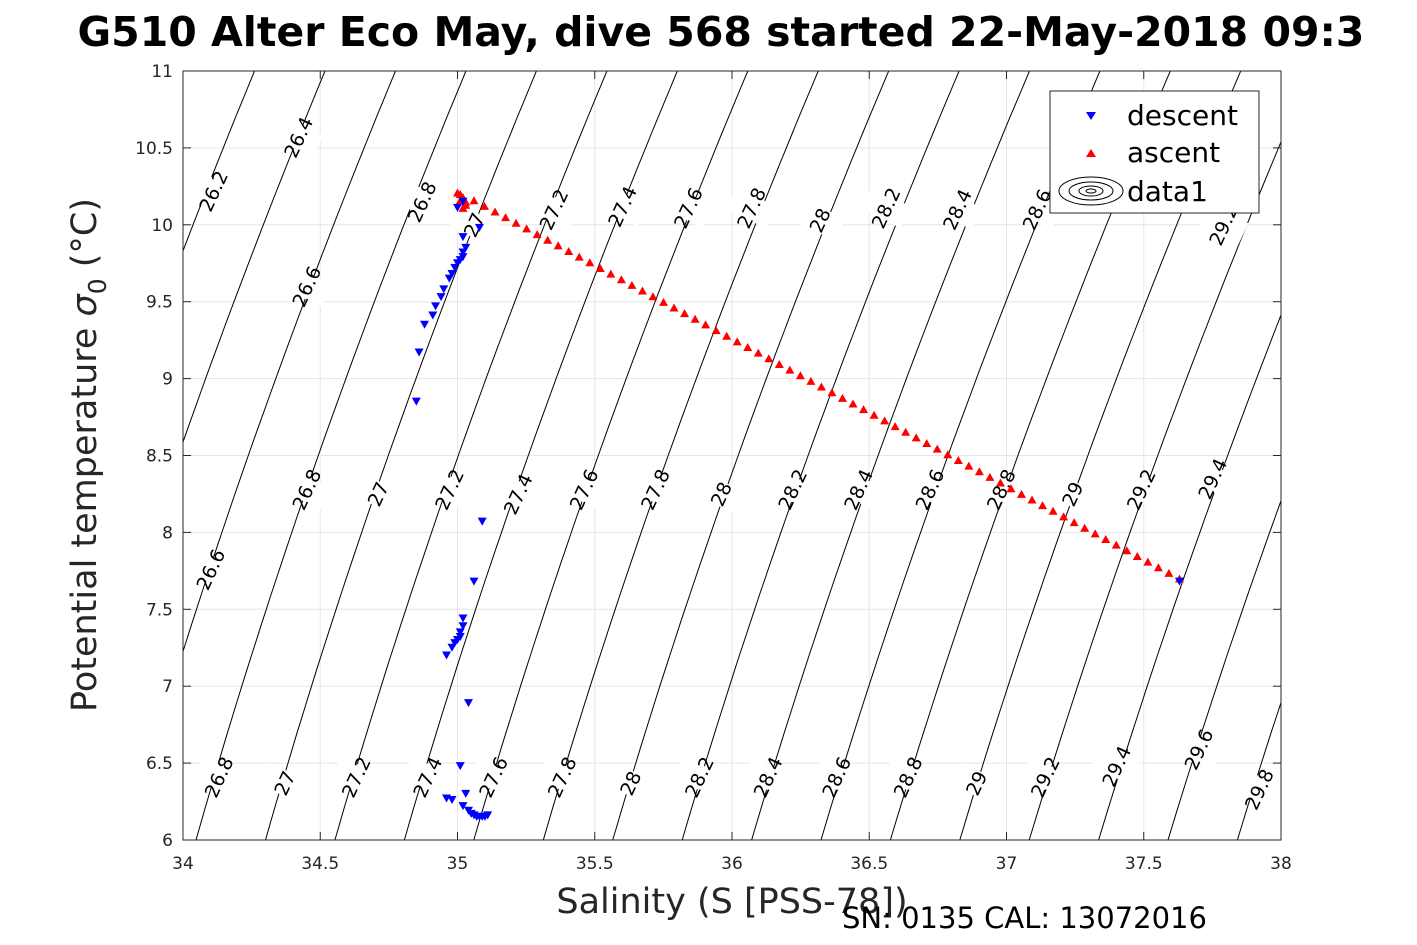 This screenshot has width=1417, height=945. I want to click on y-tick-label: 10, so click(162, 226).